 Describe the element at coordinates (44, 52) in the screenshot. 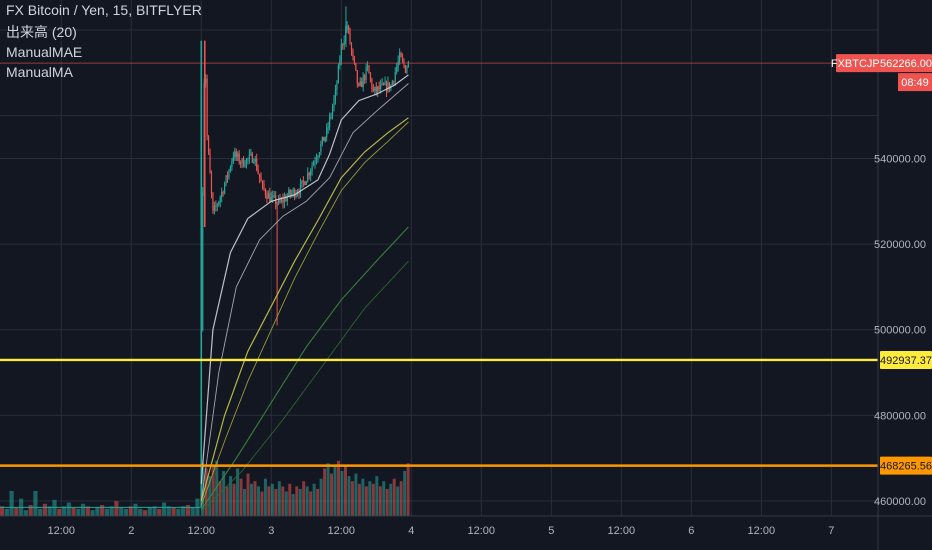

I see `legend-mae: ManualMAE` at that location.